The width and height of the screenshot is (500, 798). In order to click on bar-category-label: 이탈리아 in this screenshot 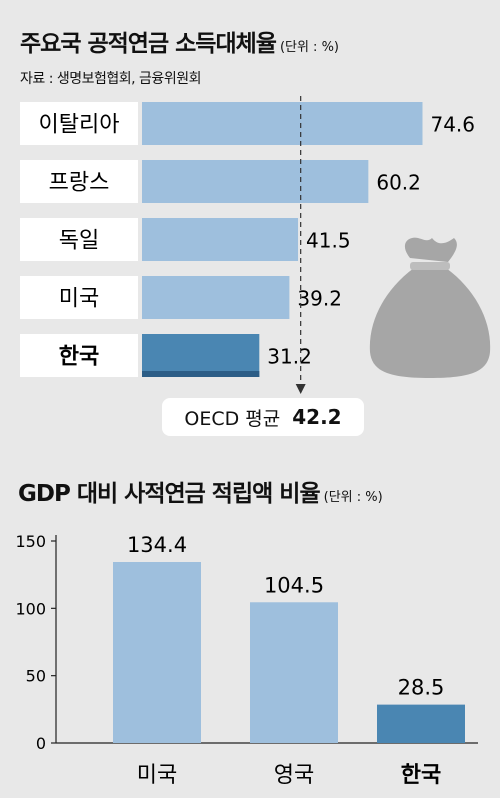, I will do `click(79, 125)`.